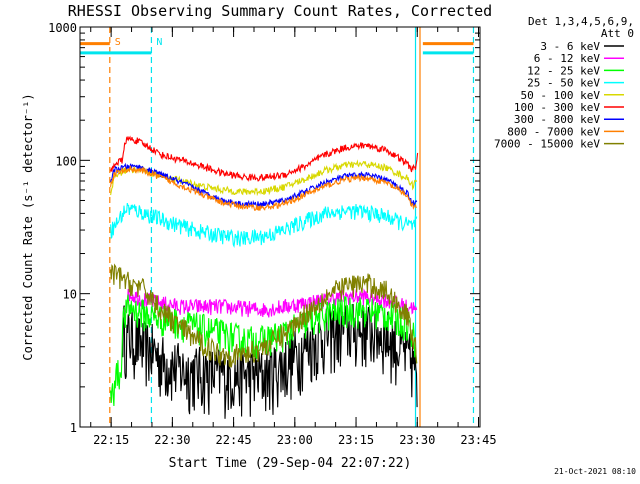 This screenshot has width=640, height=484. Describe the element at coordinates (595, 471) in the screenshot. I see `footer-date: 21-Oct-2021 08:10` at that location.